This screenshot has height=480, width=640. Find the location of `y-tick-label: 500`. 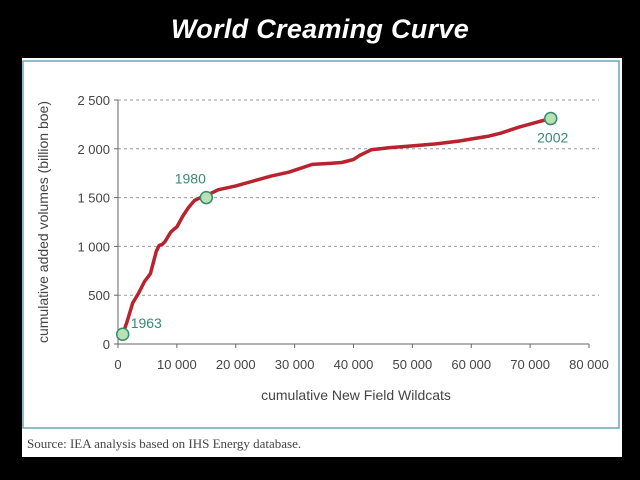

y-tick-label: 500 is located at coordinates (99, 295).